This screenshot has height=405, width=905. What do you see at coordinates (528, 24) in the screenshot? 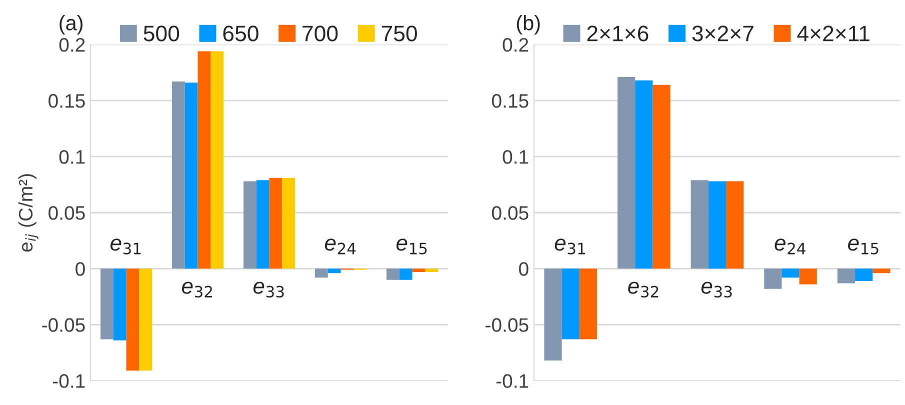
I see `chart-title: (b)` at bounding box center [528, 24].